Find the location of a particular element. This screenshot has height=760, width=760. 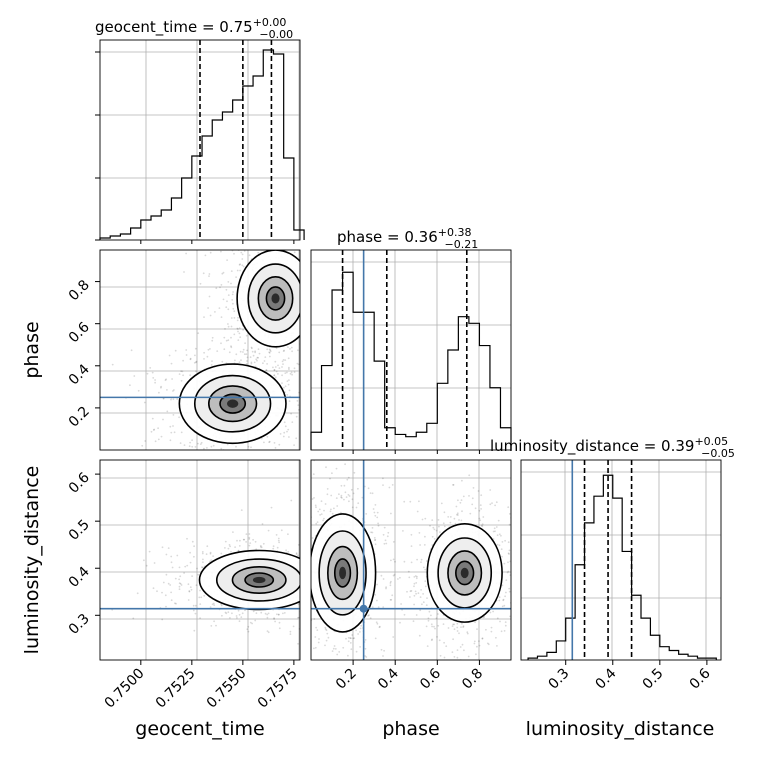

truth-marker is located at coordinates (363, 608).